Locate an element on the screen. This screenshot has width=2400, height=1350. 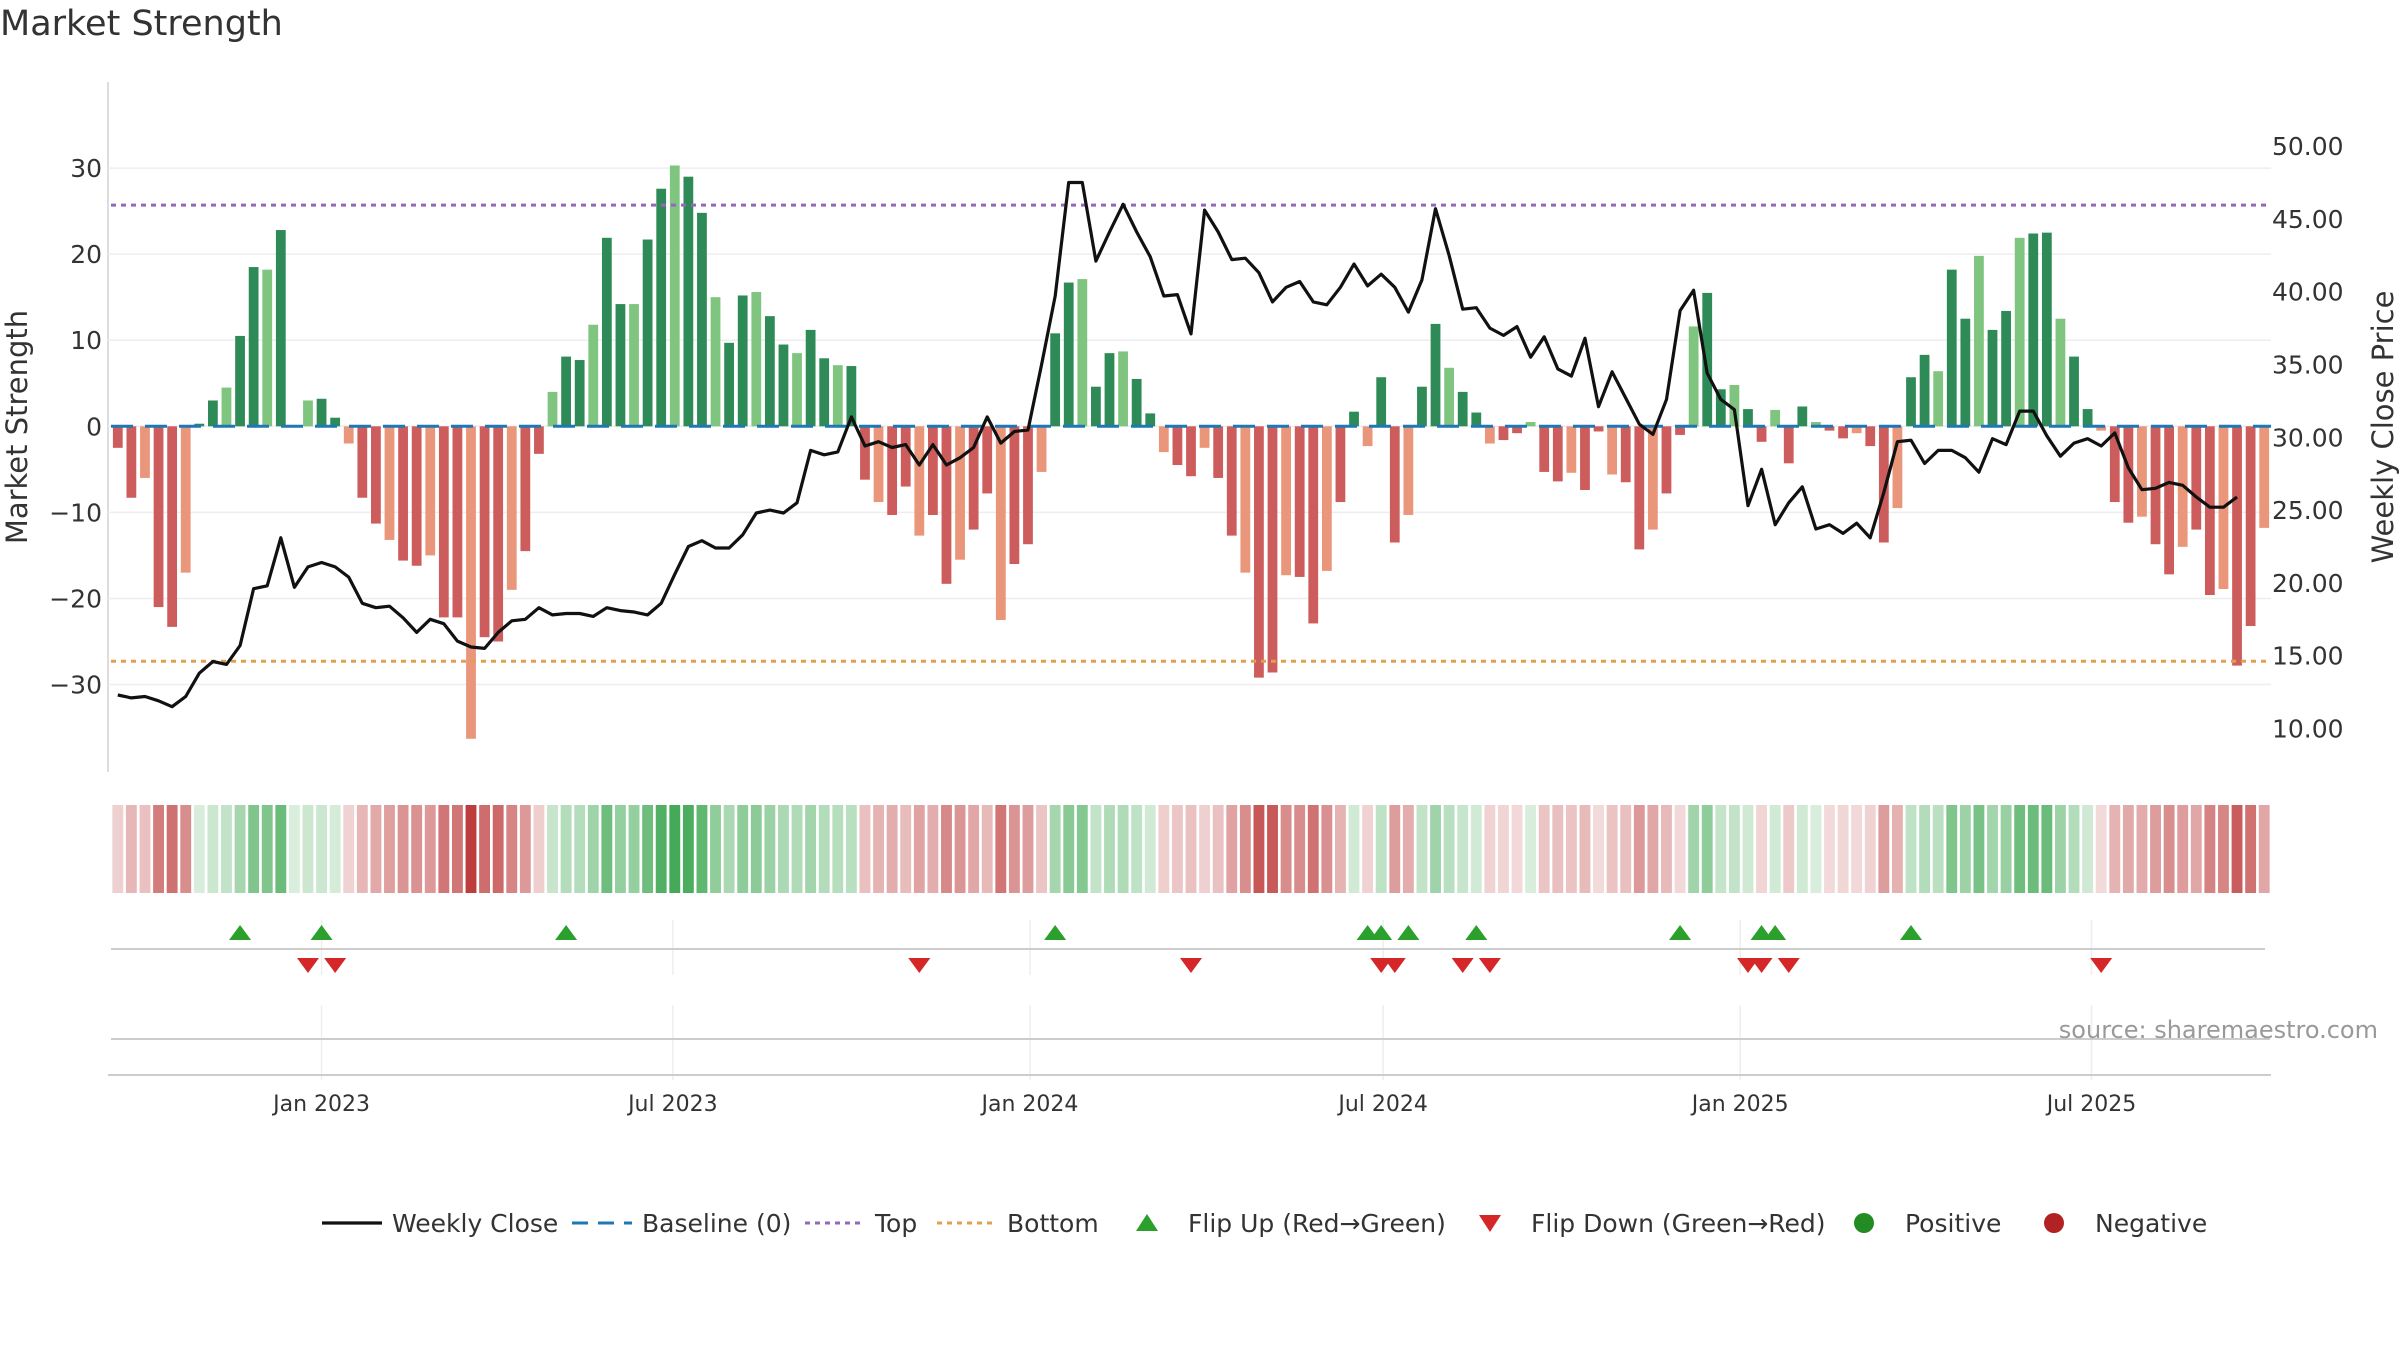
legend-label: Negative is located at coordinates (2151, 1223).